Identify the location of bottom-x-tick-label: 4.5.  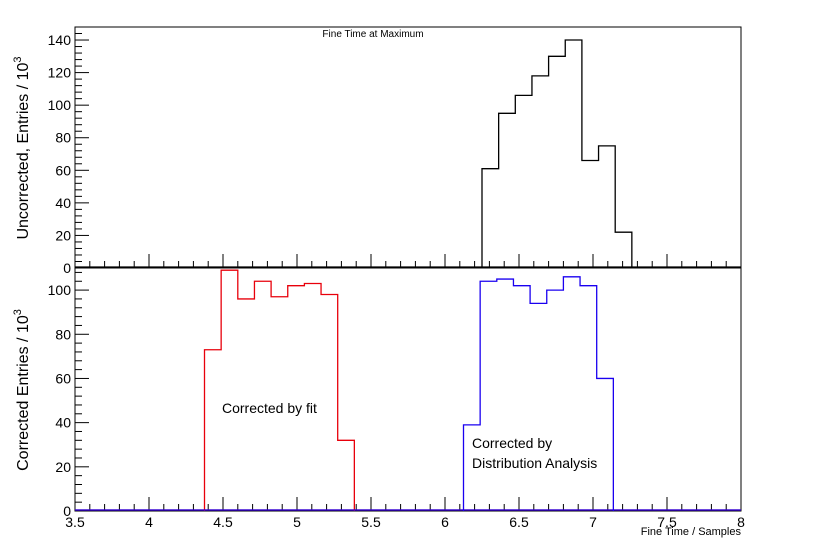
(223, 522).